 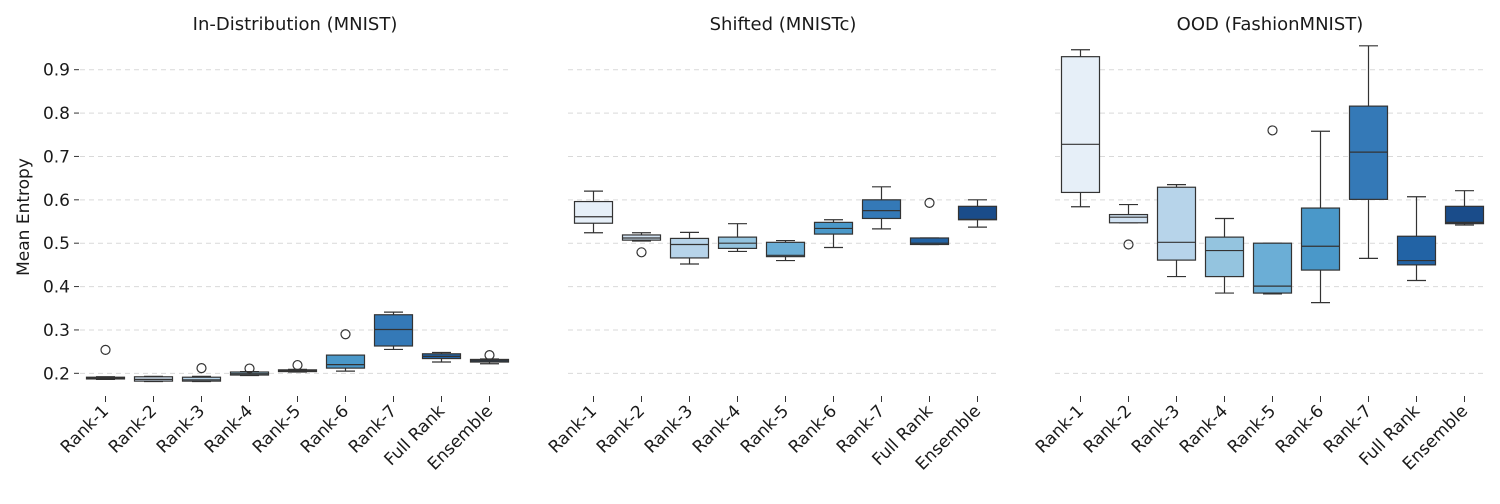 What do you see at coordinates (56, 288) in the screenshot?
I see `y-tick-label: 0.4` at bounding box center [56, 288].